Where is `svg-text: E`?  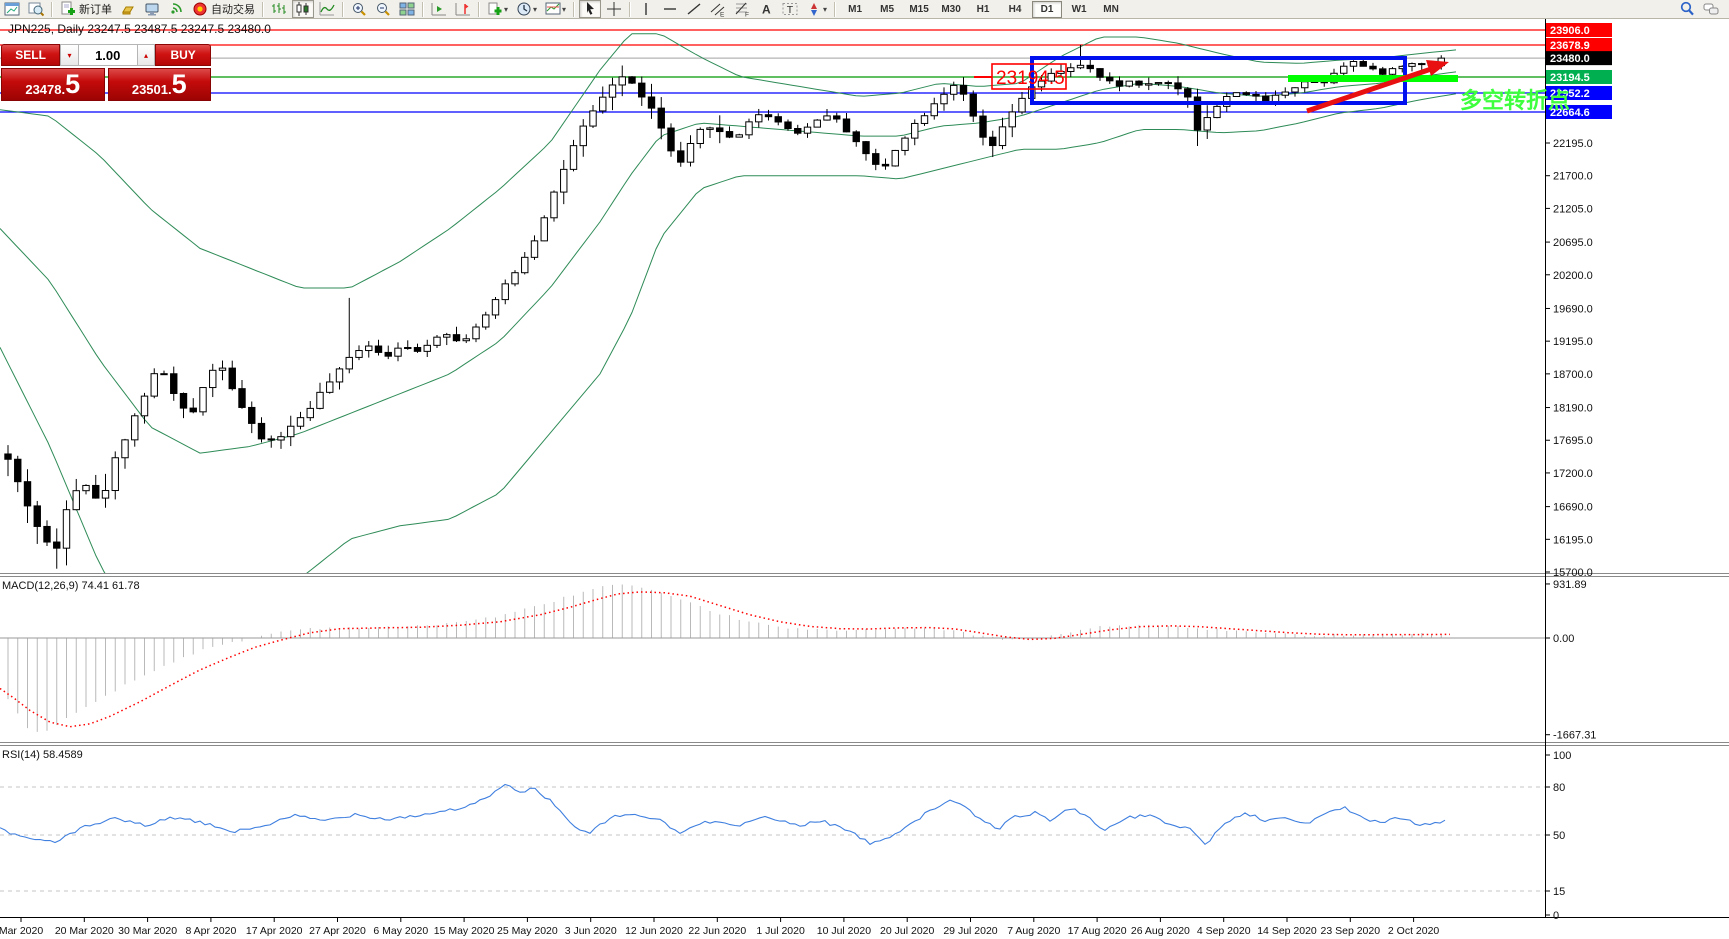 svg-text: E is located at coordinates (722, 15).